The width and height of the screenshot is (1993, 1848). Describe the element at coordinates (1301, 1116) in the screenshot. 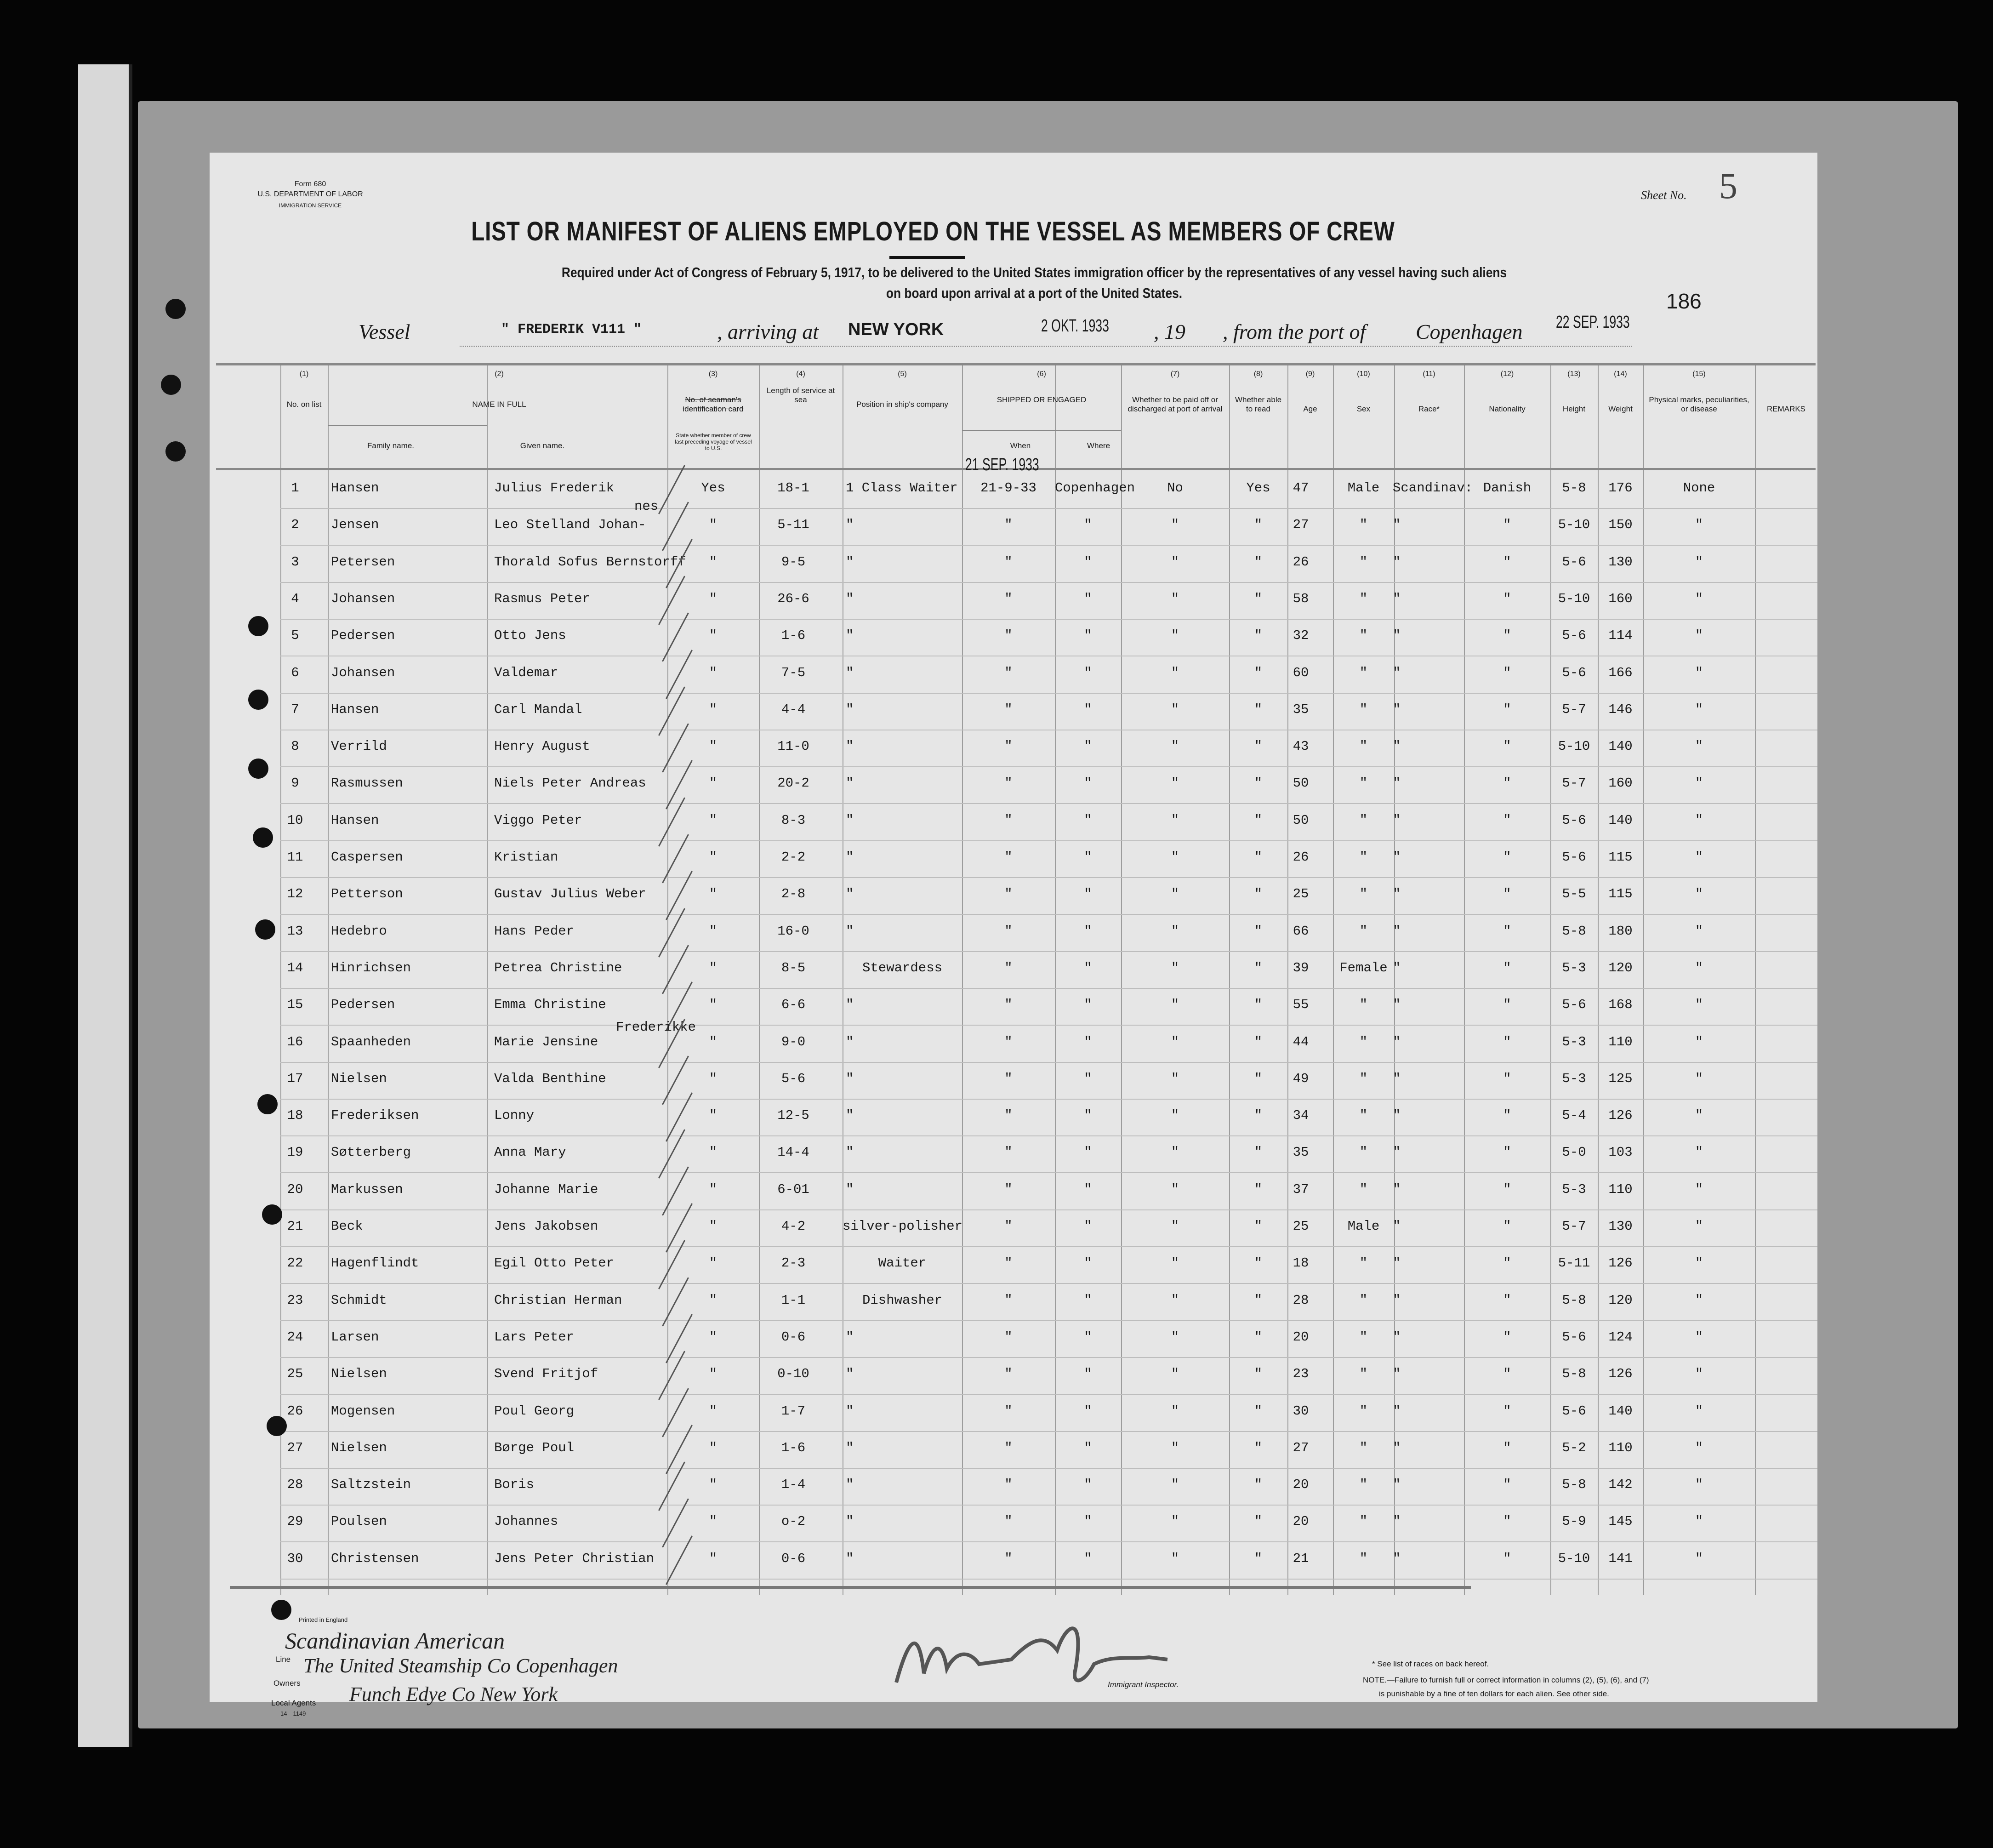

I see `age: 34` at that location.